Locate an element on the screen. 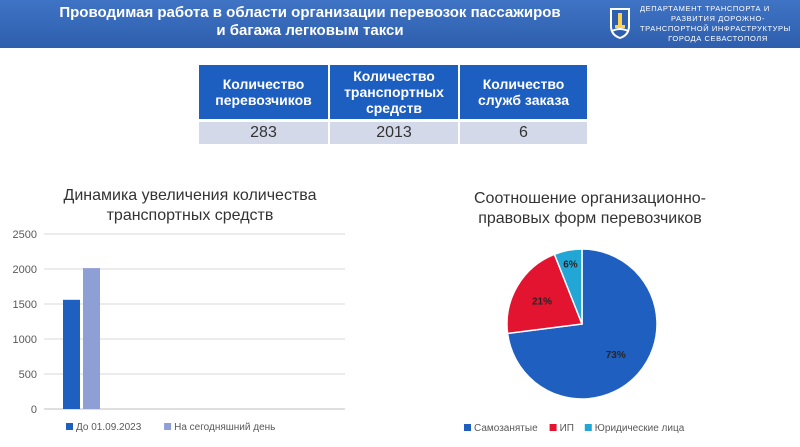 Image resolution: width=800 pixels, height=447 pixels. legal-forms-pie-chart: 73% 21% 6% Самозанятые ИП Юридические лица is located at coordinates (574, 341).